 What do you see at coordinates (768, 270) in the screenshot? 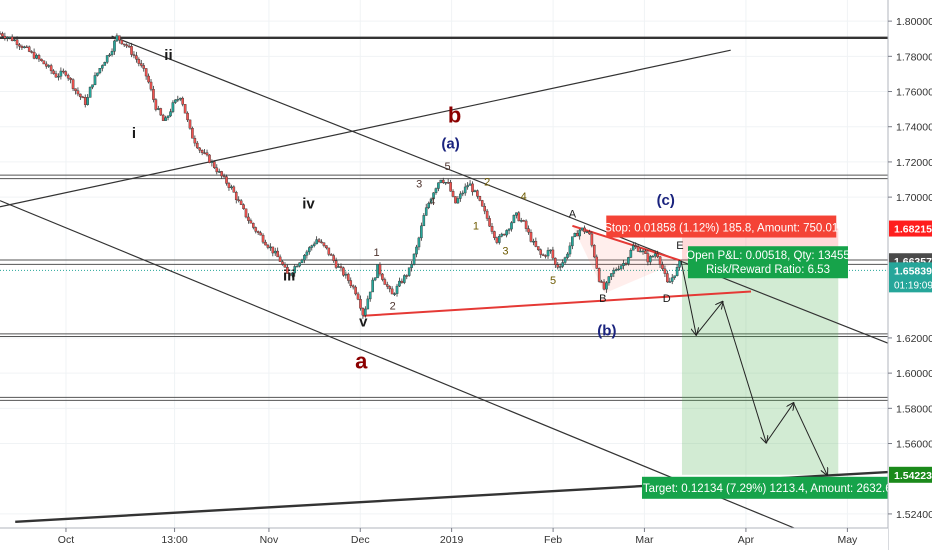
I see `risk-reward-text: Risk/Reward Ratio: 6.53` at bounding box center [768, 270].